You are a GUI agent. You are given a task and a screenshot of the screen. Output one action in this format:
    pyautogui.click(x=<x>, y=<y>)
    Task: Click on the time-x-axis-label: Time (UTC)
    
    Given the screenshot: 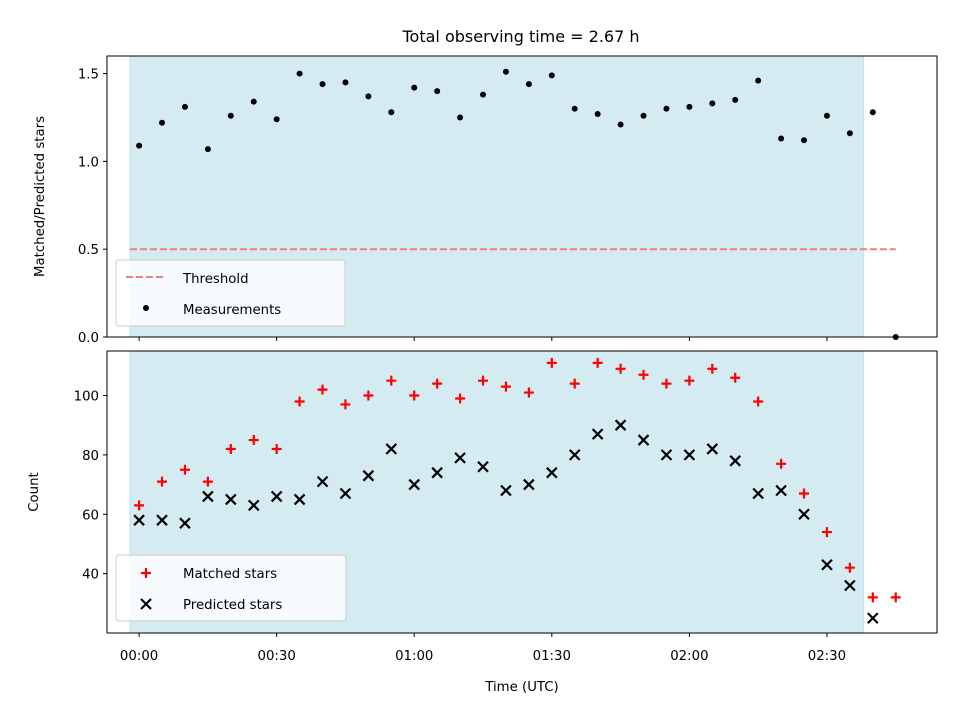 What is the action you would take?
    pyautogui.click(x=521, y=687)
    